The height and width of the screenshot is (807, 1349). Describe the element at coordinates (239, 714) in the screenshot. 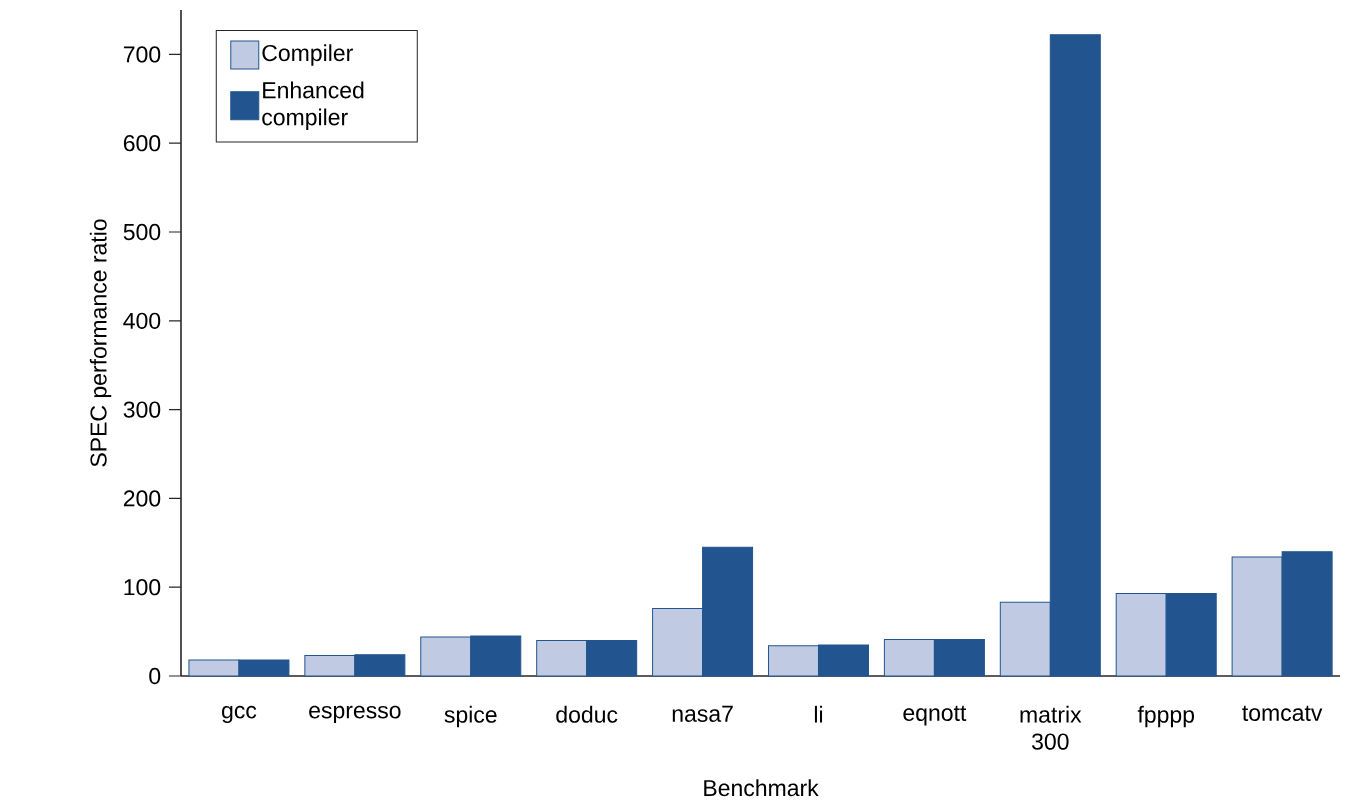

I see `x-tick-label: gcc` at that location.